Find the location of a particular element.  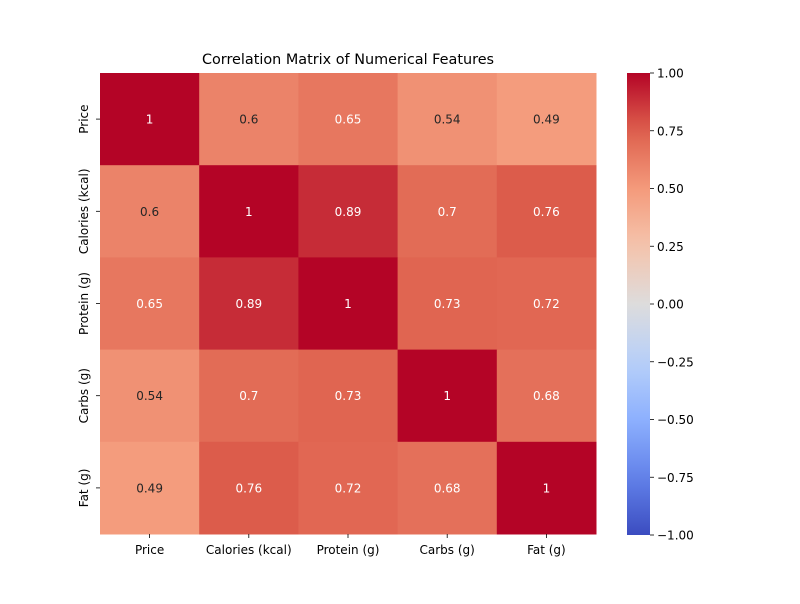

y-tick-label: Calories (kcal) is located at coordinates (84, 211).